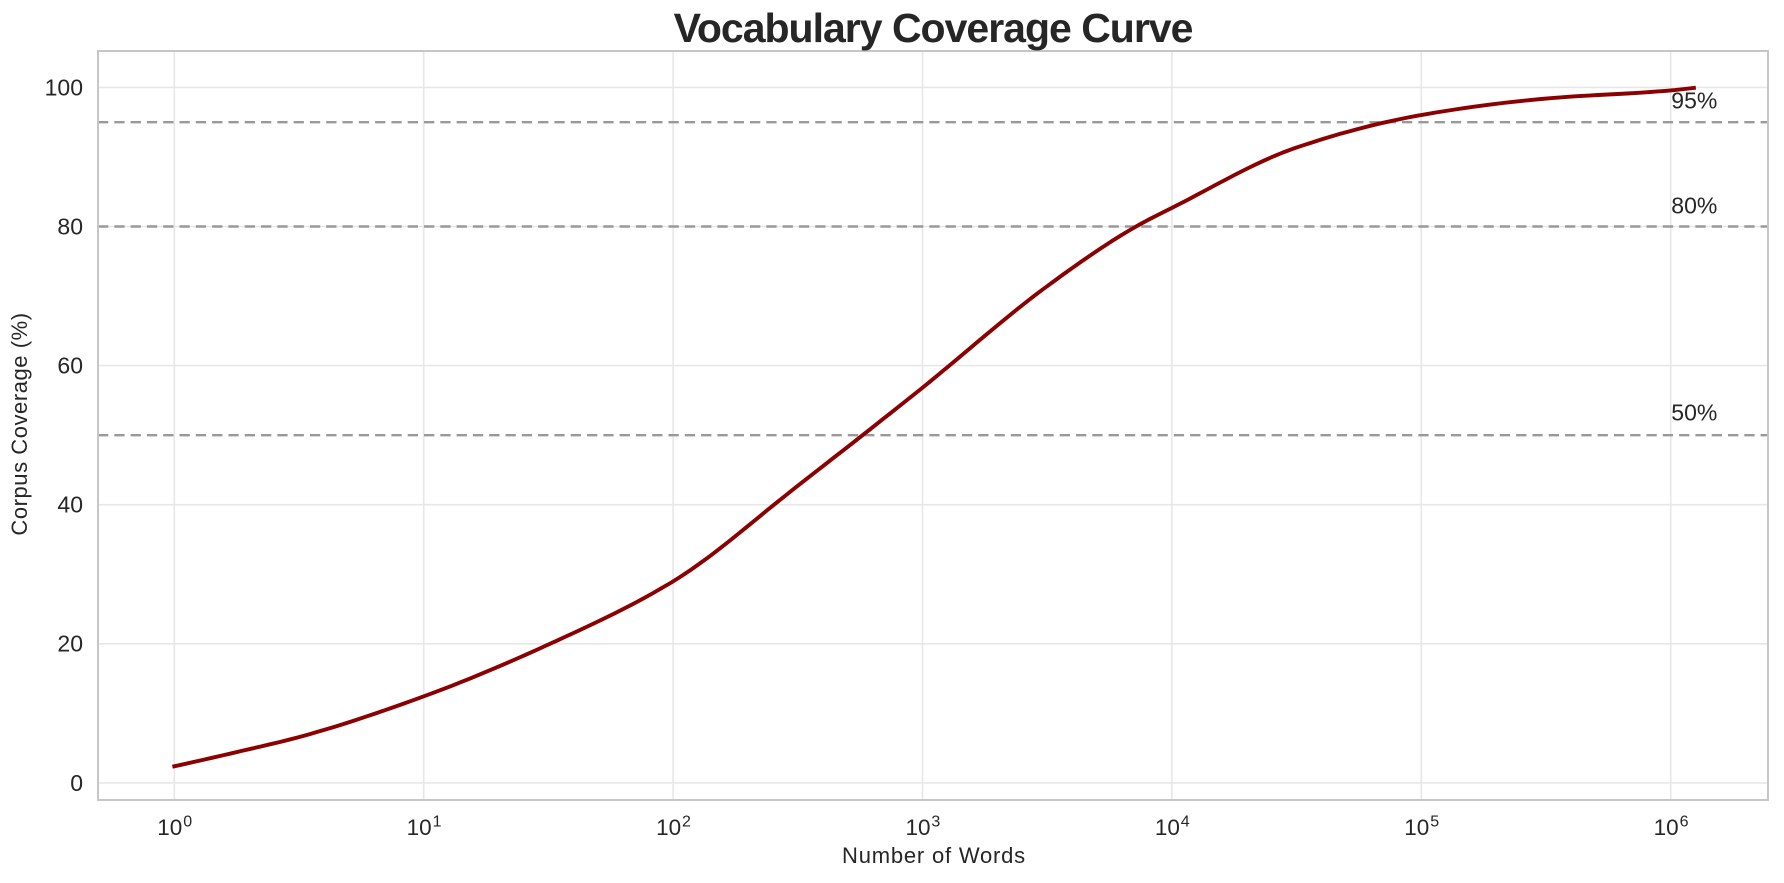 This screenshot has height=883, width=1784. Describe the element at coordinates (19, 423) in the screenshot. I see `svg-text: Corpus Coverage (%)` at that location.